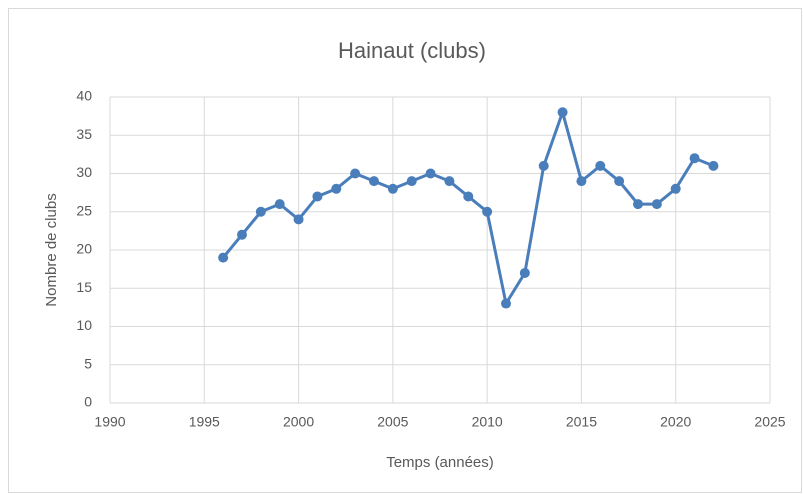  I want to click on y-tick-label: 25, so click(84, 210).